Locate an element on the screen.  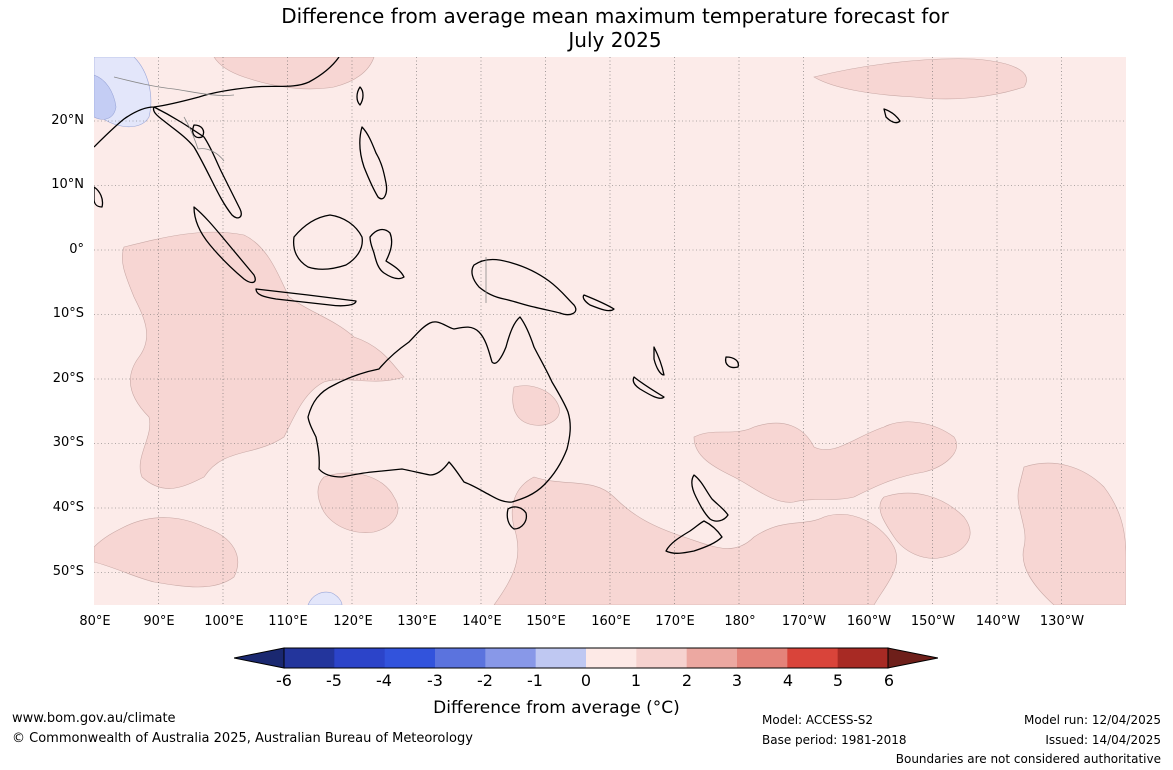
coastline-sri-lanka is located at coordinates (99, 197).